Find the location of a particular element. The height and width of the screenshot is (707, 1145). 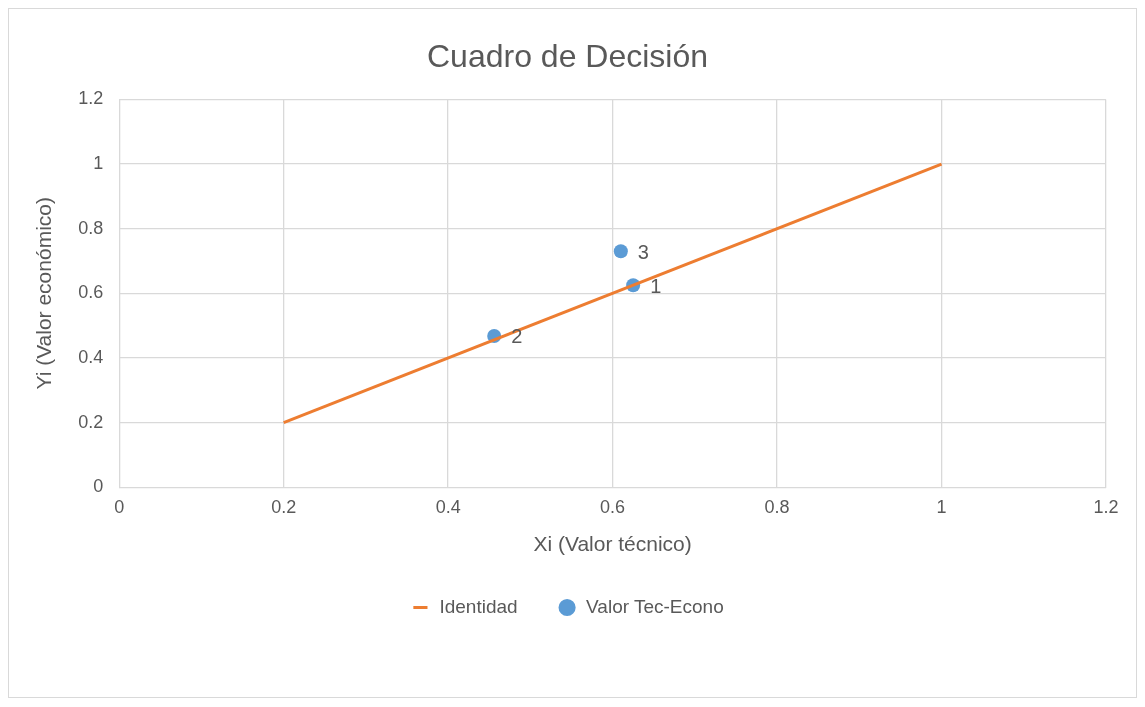

y-axis-title: Yi (Valor económico) is located at coordinates (44, 293).